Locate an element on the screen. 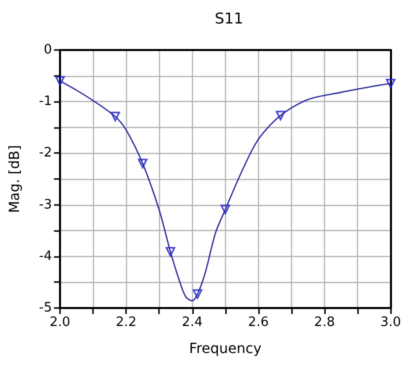 The image size is (404, 386). y-tick-label: -2 is located at coordinates (45, 153).